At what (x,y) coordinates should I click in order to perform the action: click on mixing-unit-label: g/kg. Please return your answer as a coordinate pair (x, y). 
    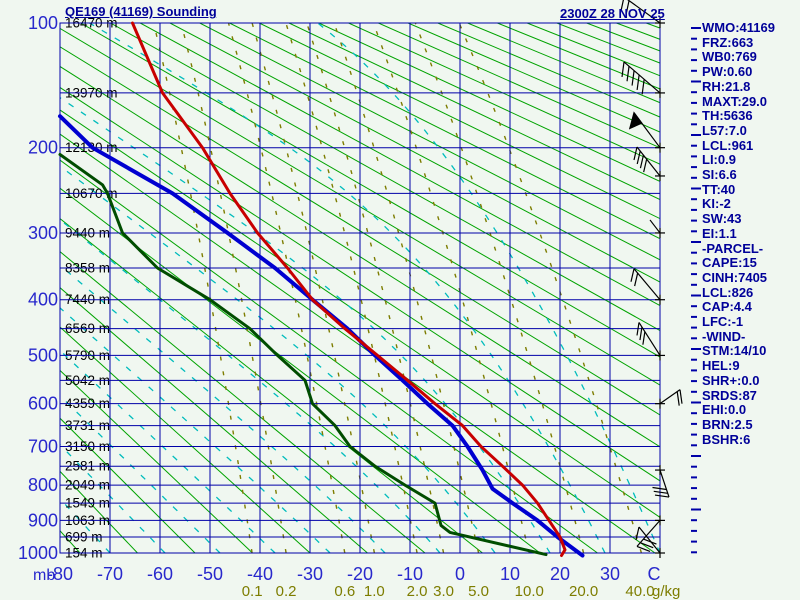
    Looking at the image, I should click on (666, 591).